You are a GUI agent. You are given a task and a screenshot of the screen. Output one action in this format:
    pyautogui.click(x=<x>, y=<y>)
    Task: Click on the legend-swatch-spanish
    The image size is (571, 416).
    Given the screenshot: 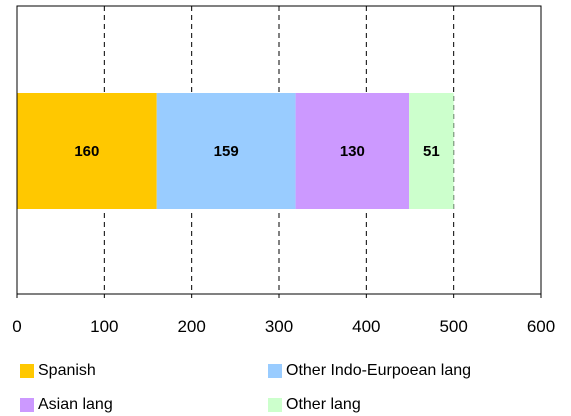 What is the action you would take?
    pyautogui.click(x=27, y=371)
    